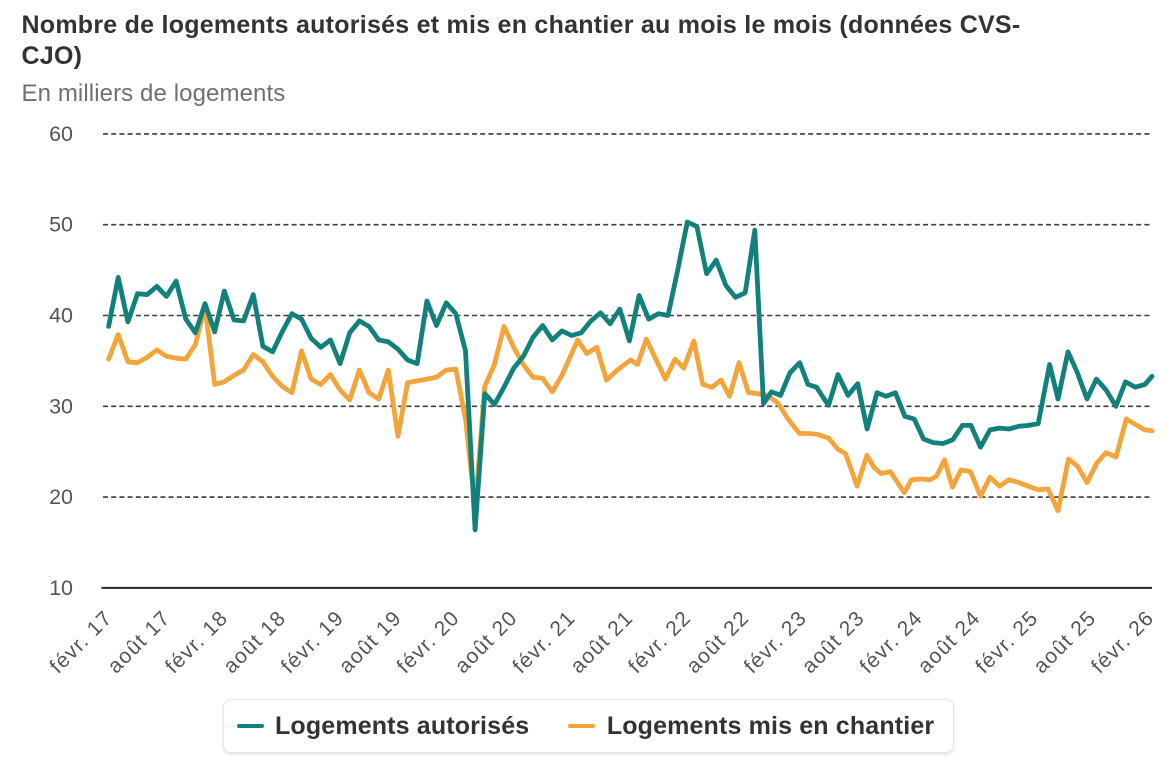 Image resolution: width=1170 pixels, height=780 pixels. Describe the element at coordinates (61, 497) in the screenshot. I see `svg-text: 20` at that location.